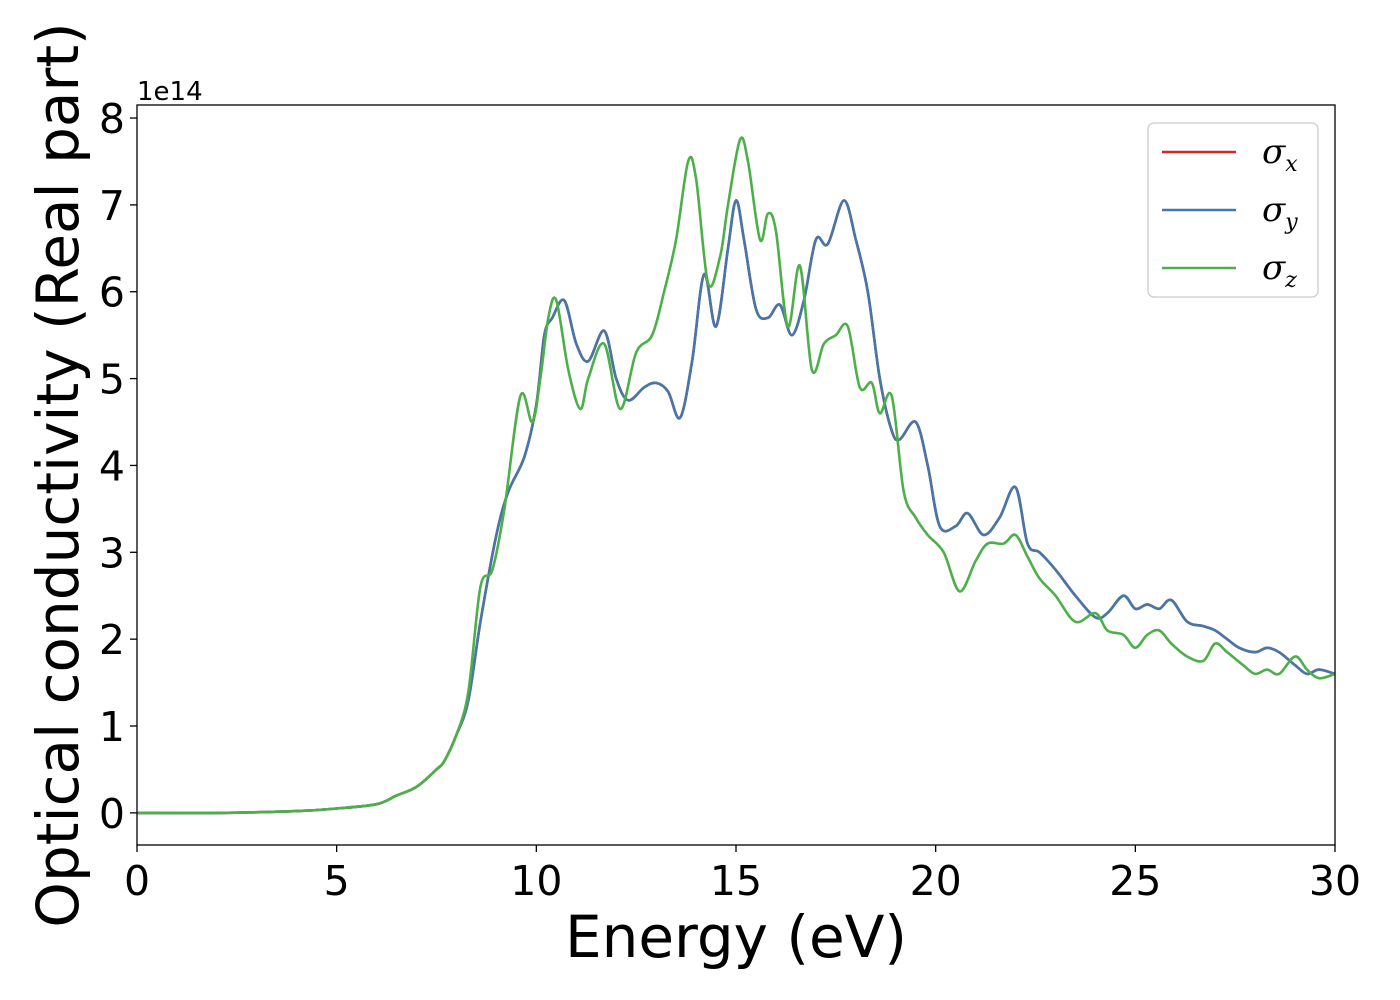 Image resolution: width=1400 pixels, height=1000 pixels. Describe the element at coordinates (137, 881) in the screenshot. I see `x-tick-label: 0` at that location.